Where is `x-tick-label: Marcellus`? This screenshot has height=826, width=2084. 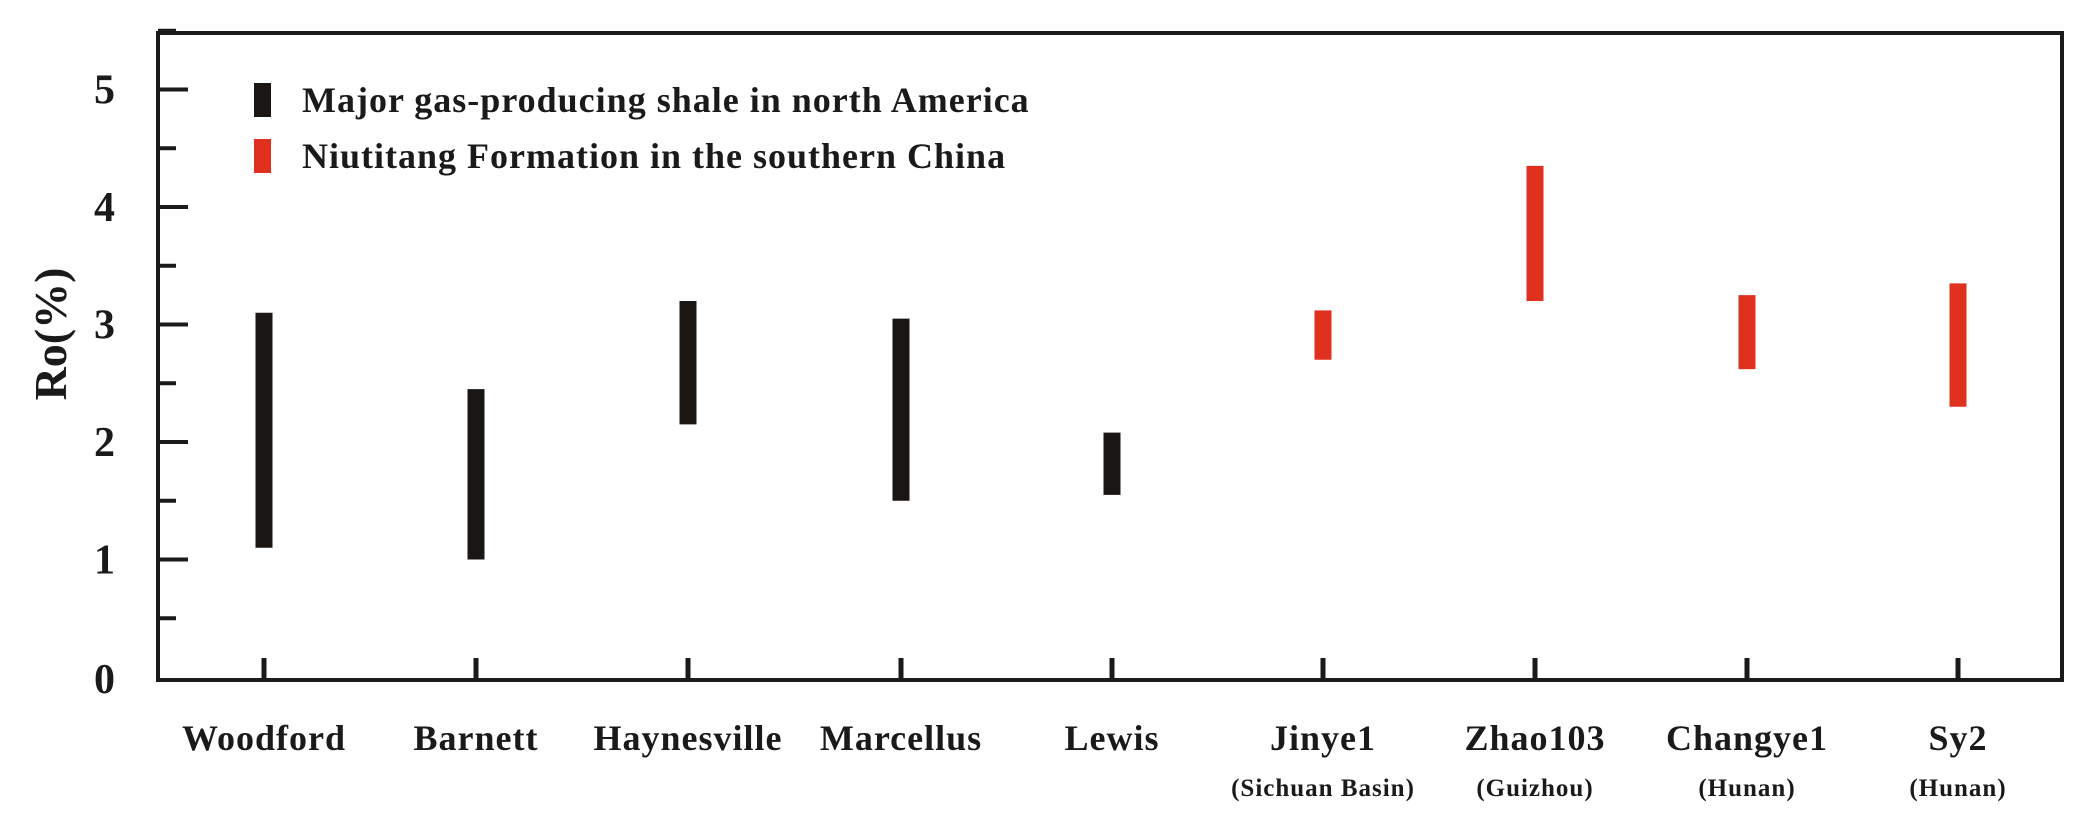 x-tick-label: Marcellus is located at coordinates (901, 738).